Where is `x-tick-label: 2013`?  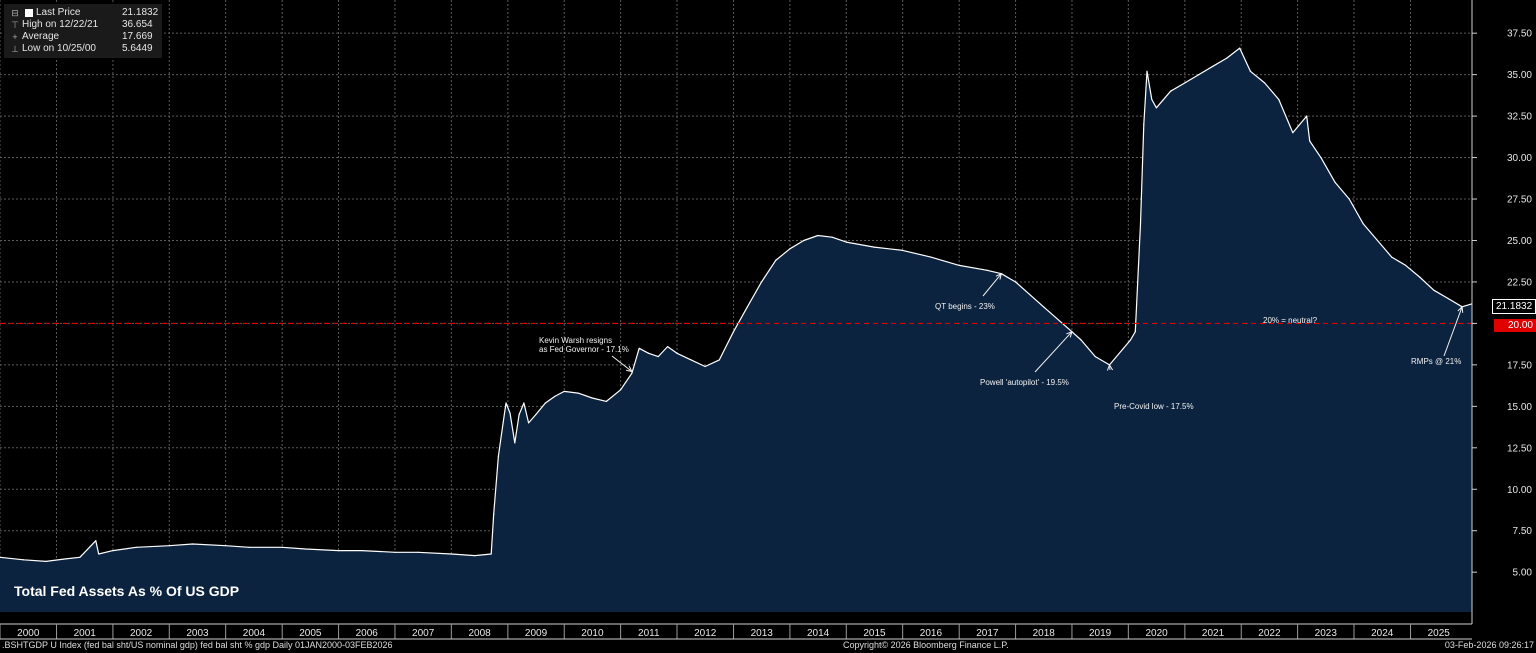
x-tick-label: 2013 is located at coordinates (762, 633).